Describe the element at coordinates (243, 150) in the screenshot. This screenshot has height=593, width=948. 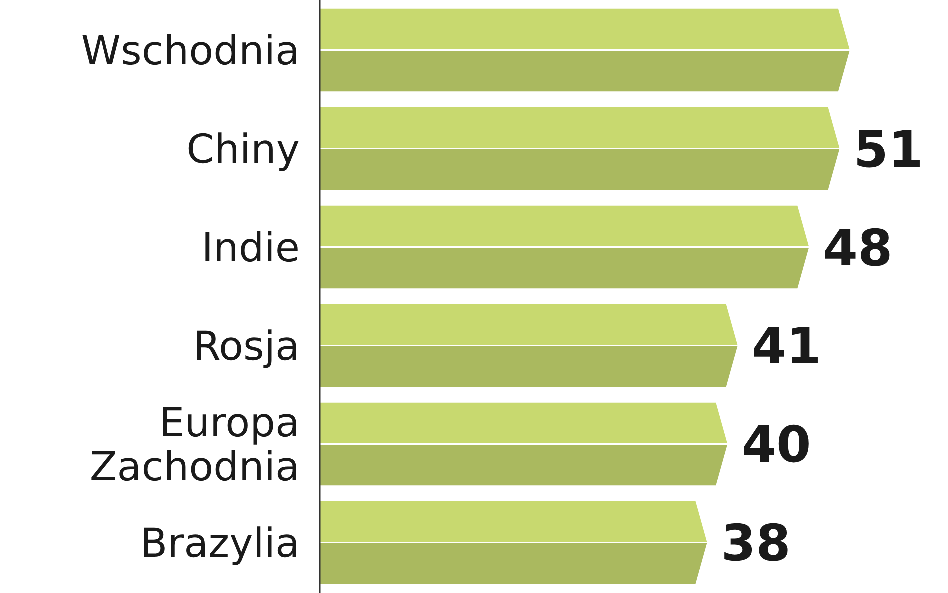
I see `y-tick-label: Chiny` at that location.